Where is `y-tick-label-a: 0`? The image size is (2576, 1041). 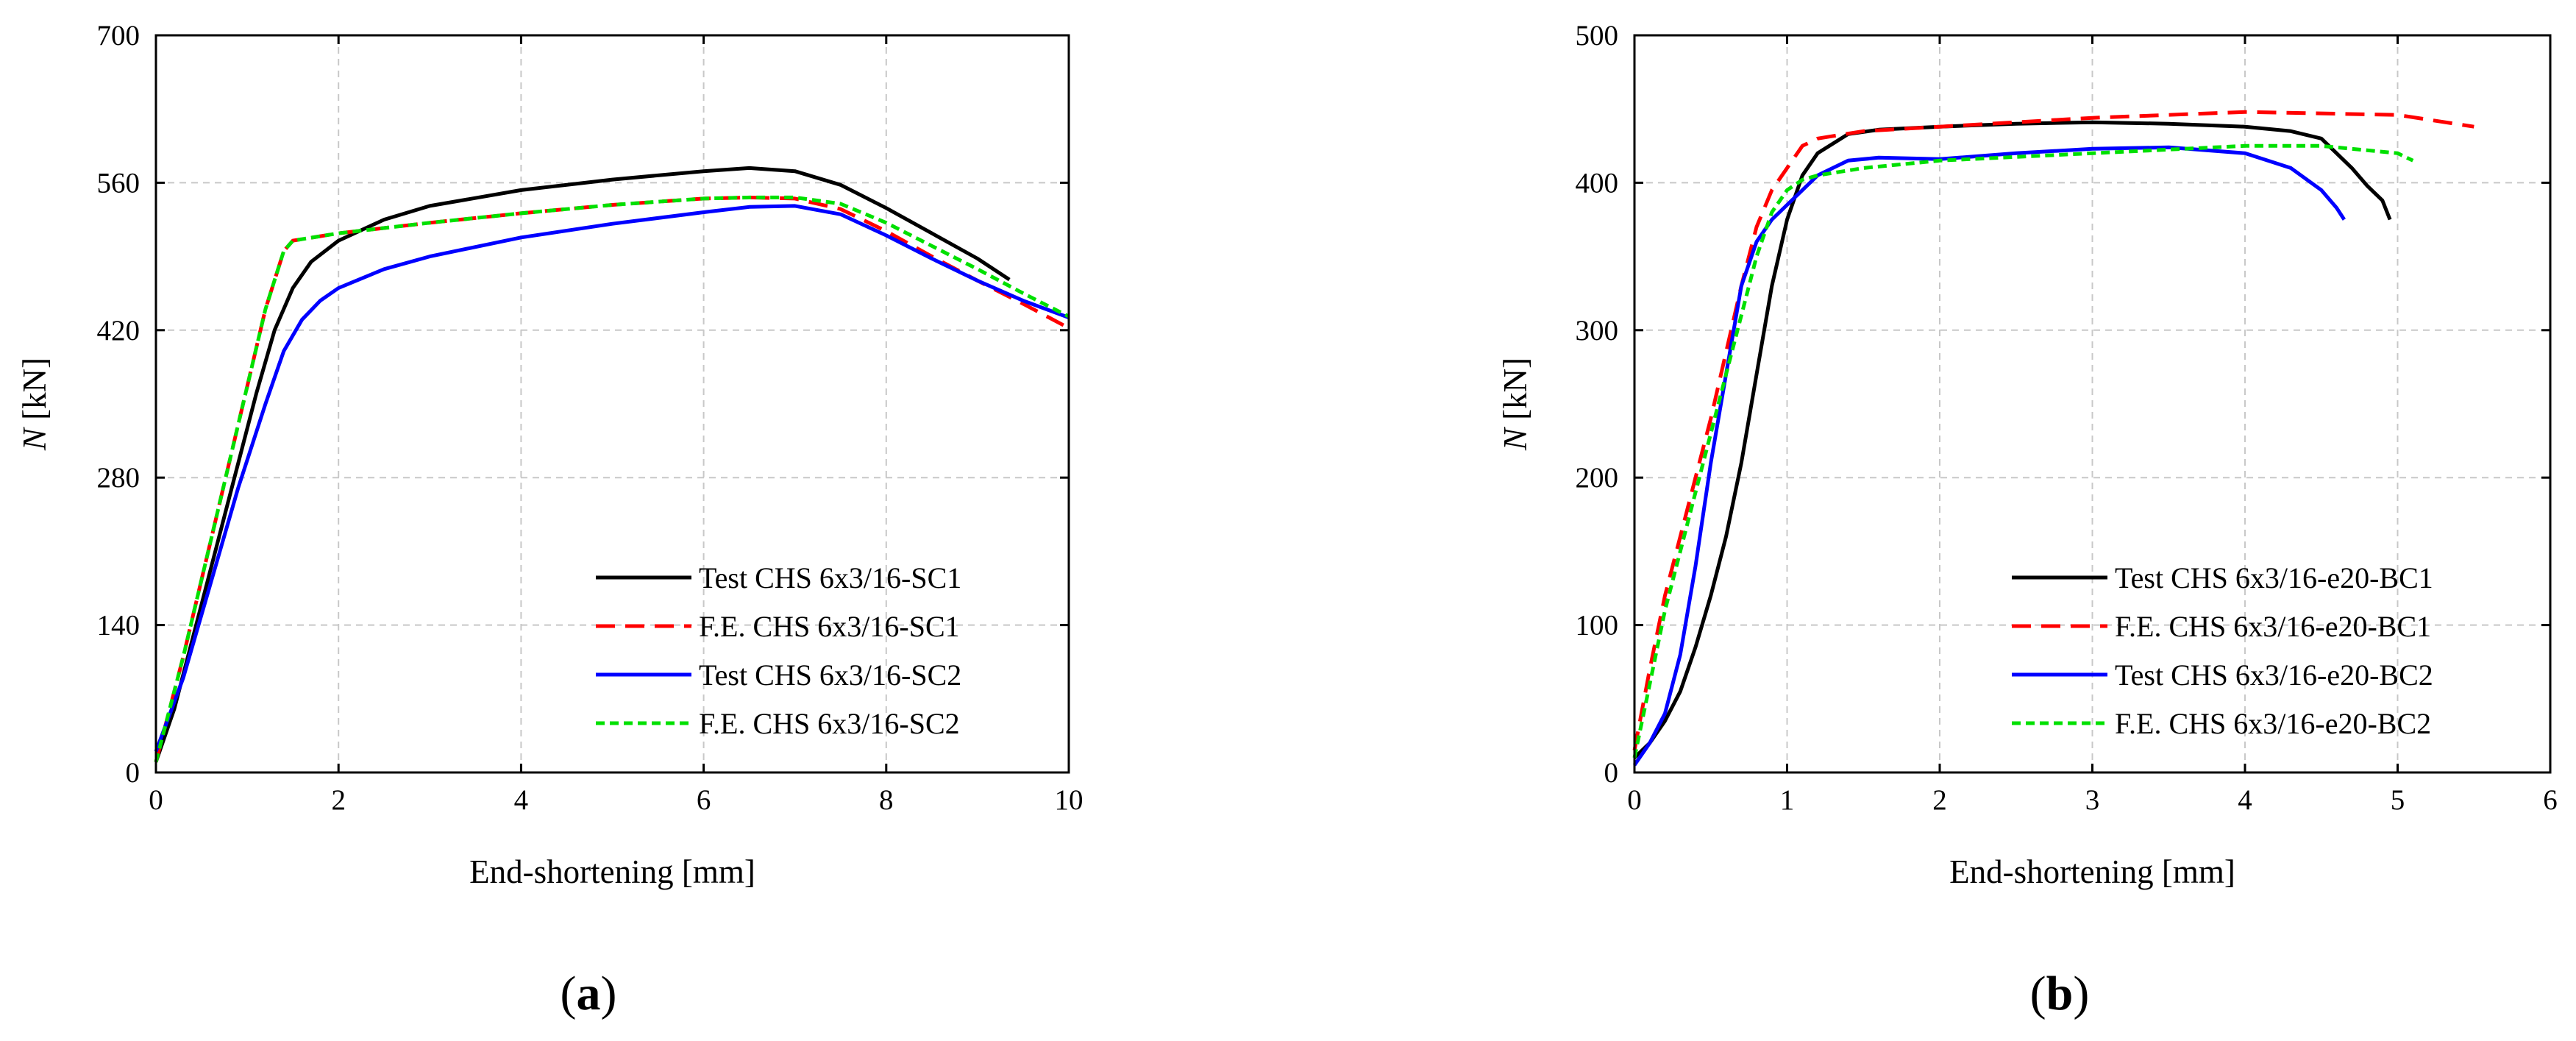 y-tick-label-a: 0 is located at coordinates (133, 773).